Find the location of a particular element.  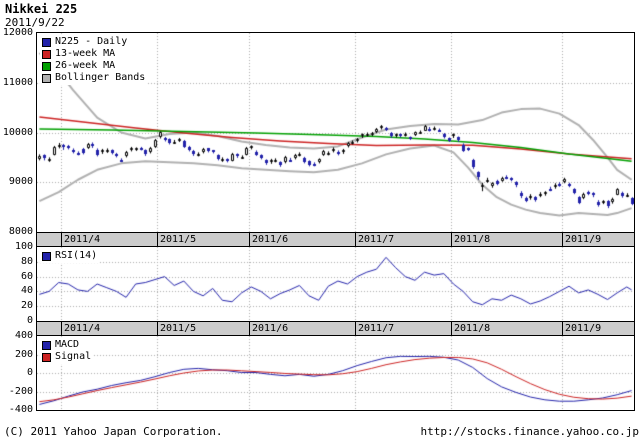

legend-item: RSI(14) is located at coordinates (69, 256).